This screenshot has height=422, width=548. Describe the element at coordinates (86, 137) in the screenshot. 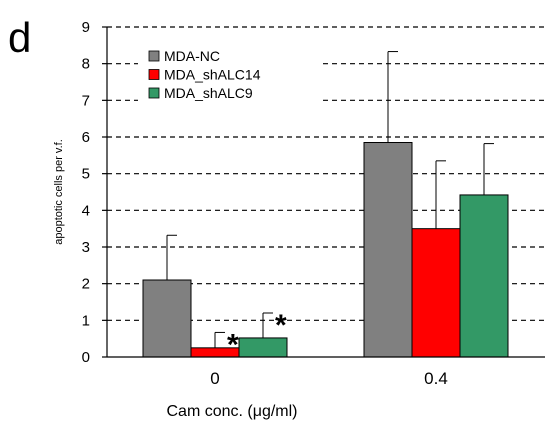

I see `y-tick-label: 6` at that location.